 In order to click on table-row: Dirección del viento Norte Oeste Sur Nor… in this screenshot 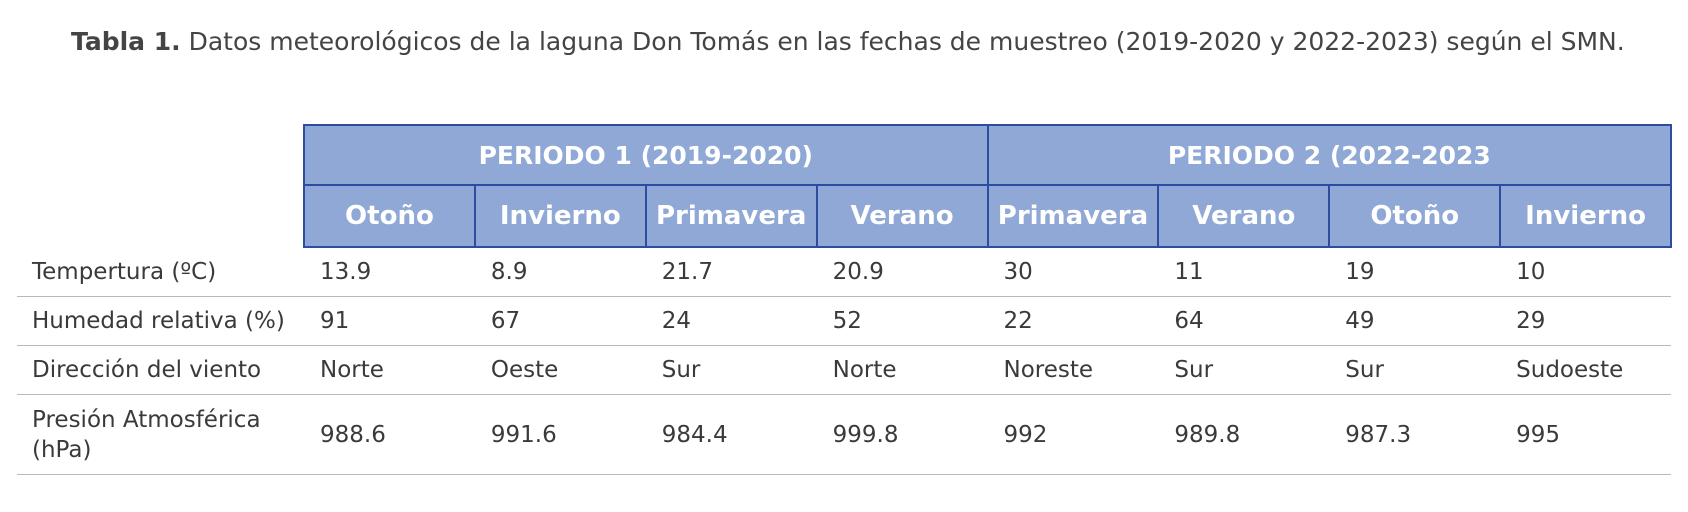, I will do `click(844, 370)`.